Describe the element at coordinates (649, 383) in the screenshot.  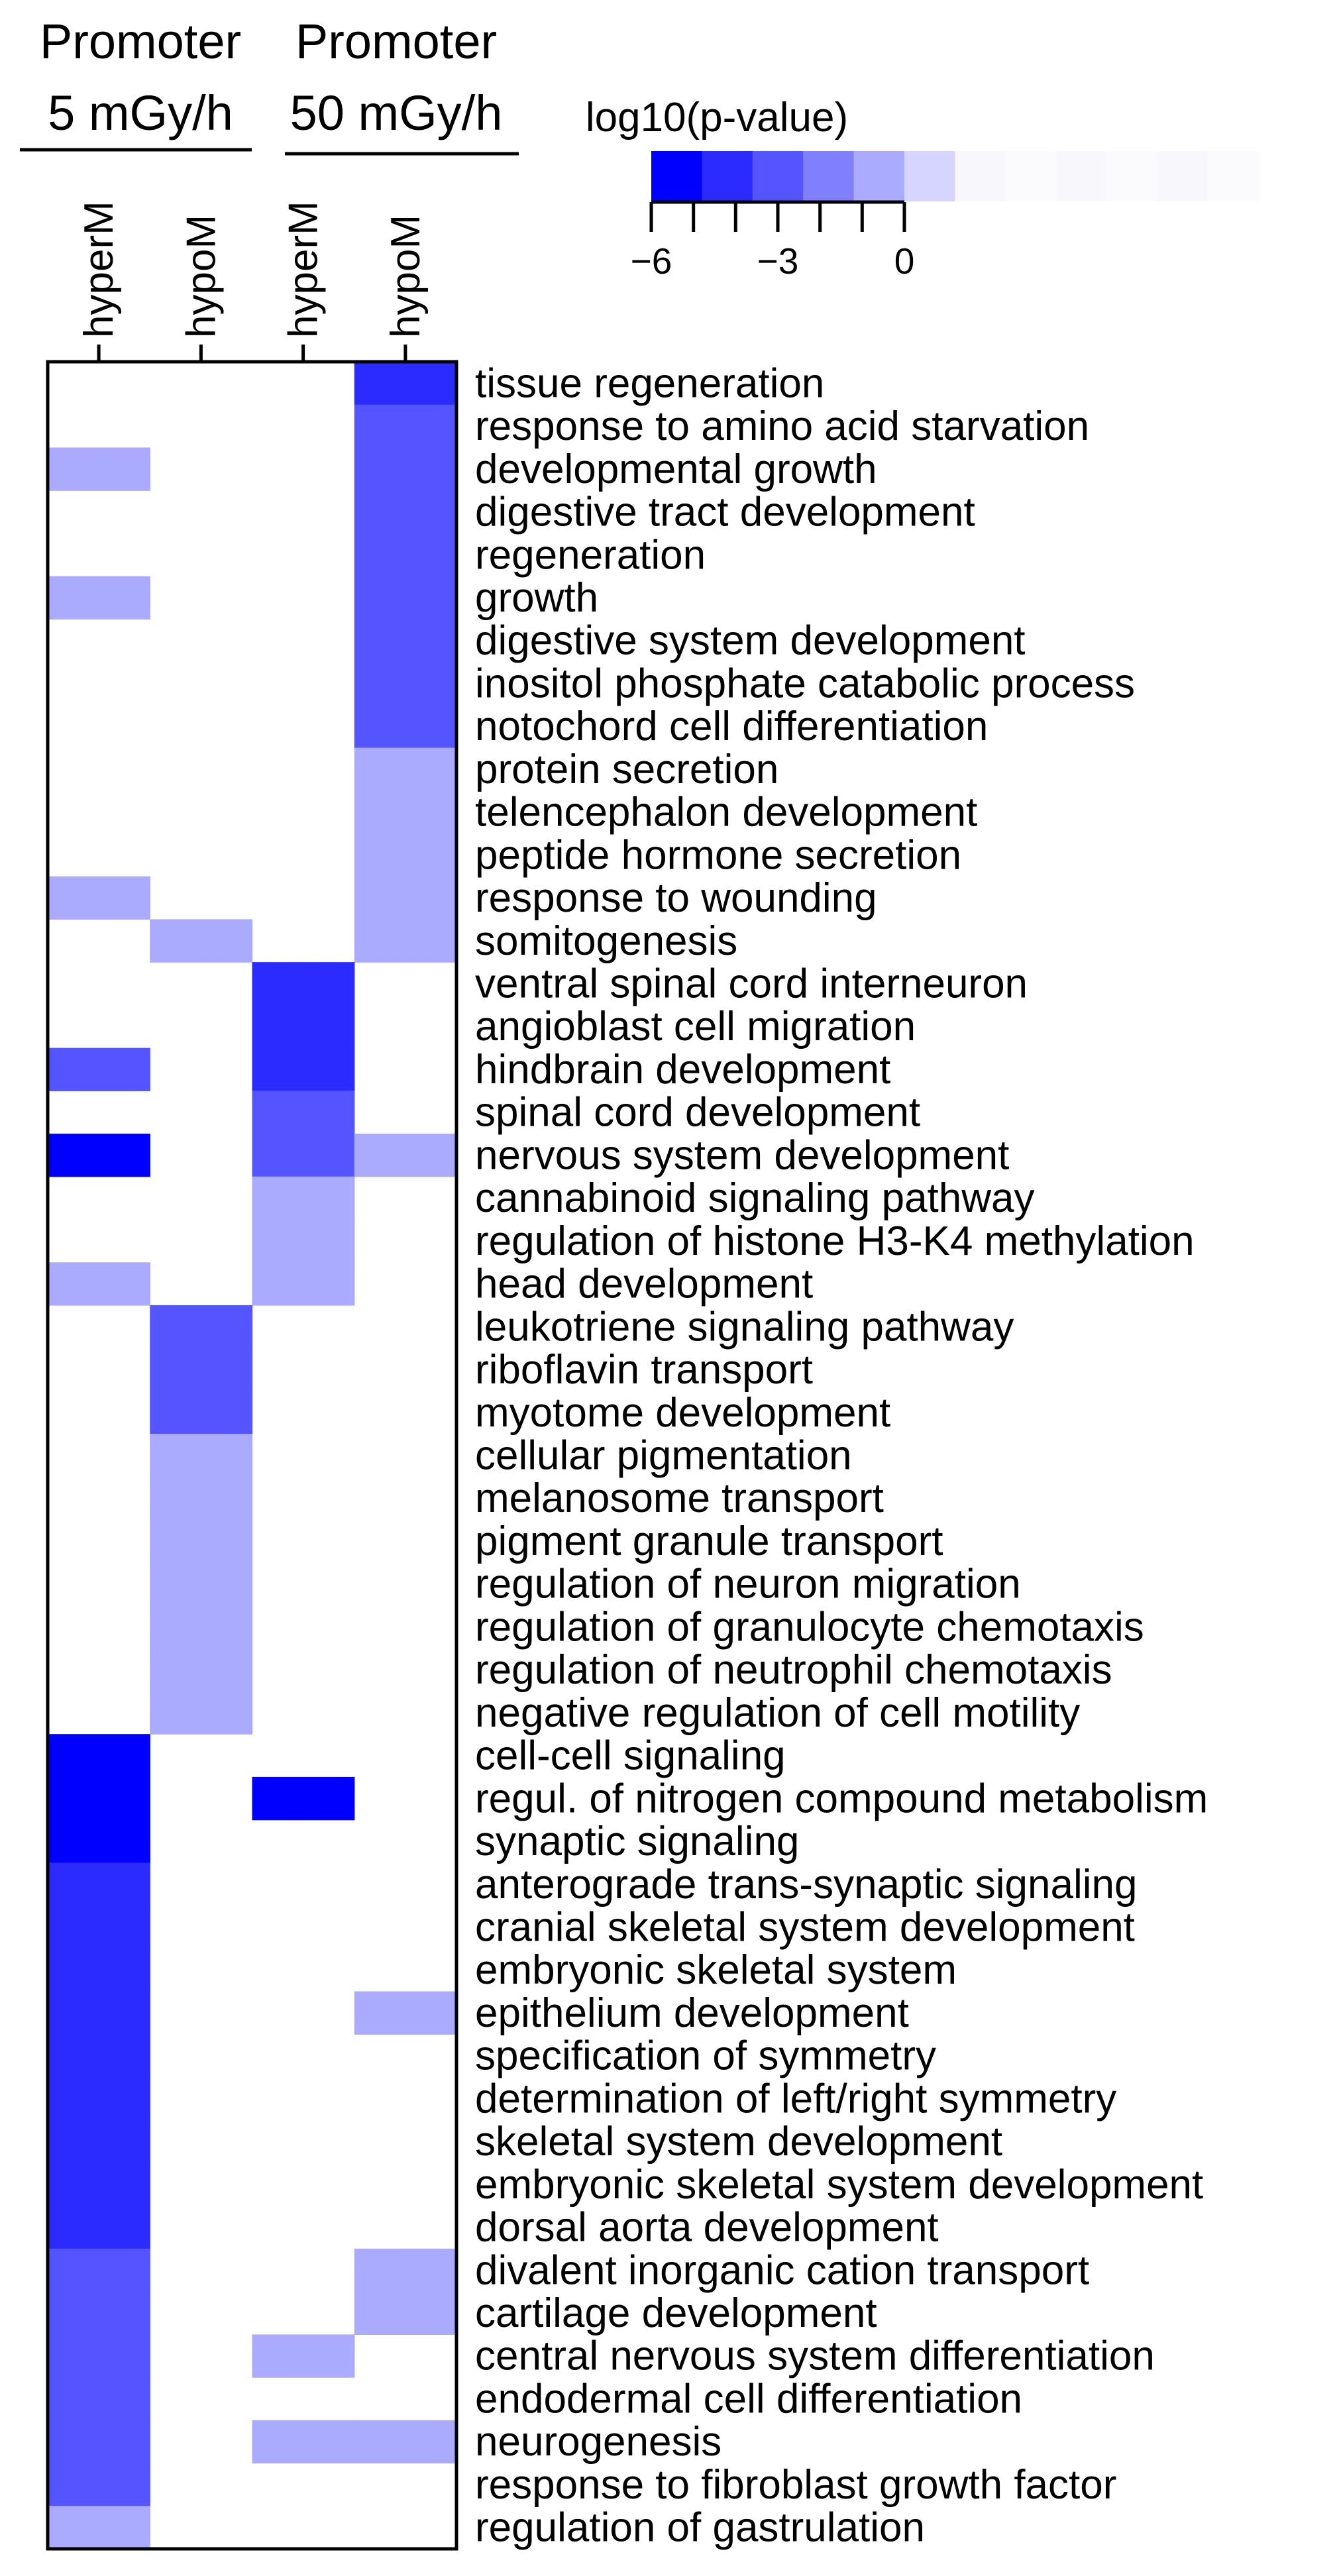
I see `row-label: tissue regeneration` at that location.